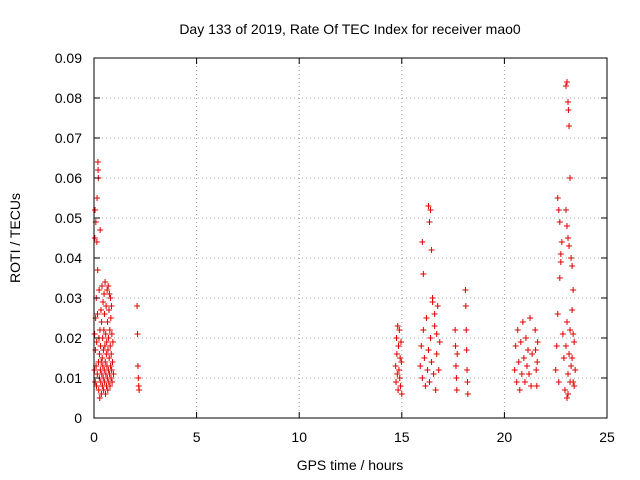 Image resolution: width=640 pixels, height=480 pixels. I want to click on y-tick-label: 0.03, so click(68, 298).